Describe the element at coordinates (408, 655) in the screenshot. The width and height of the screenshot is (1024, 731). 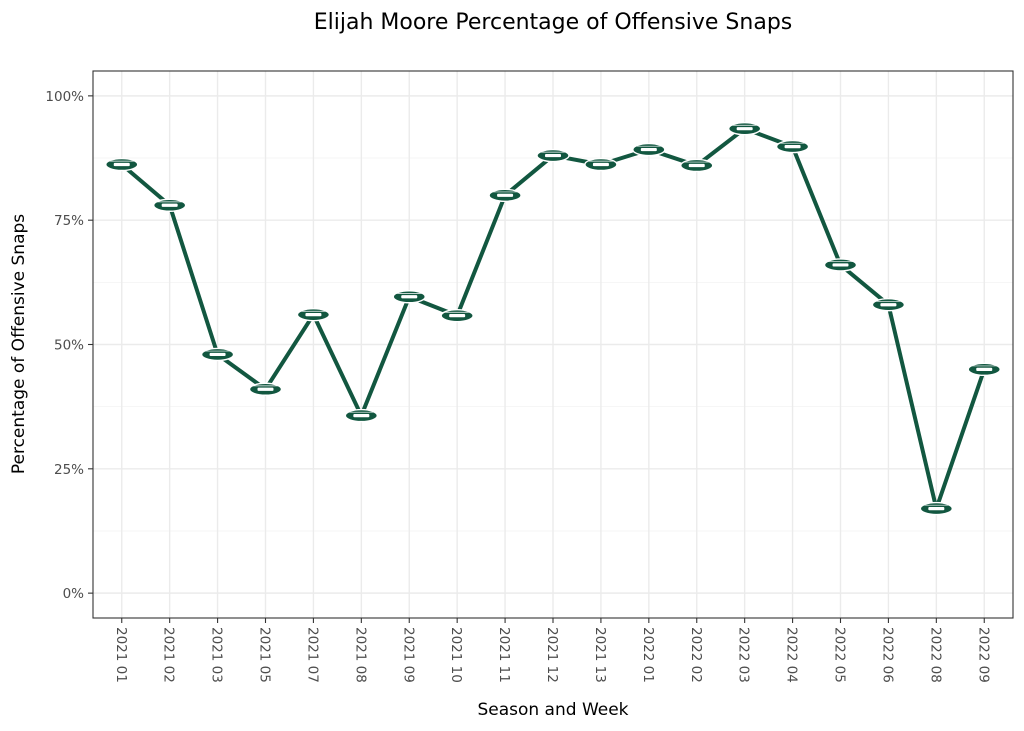
I see `x-tick-label: 2021 09` at that location.